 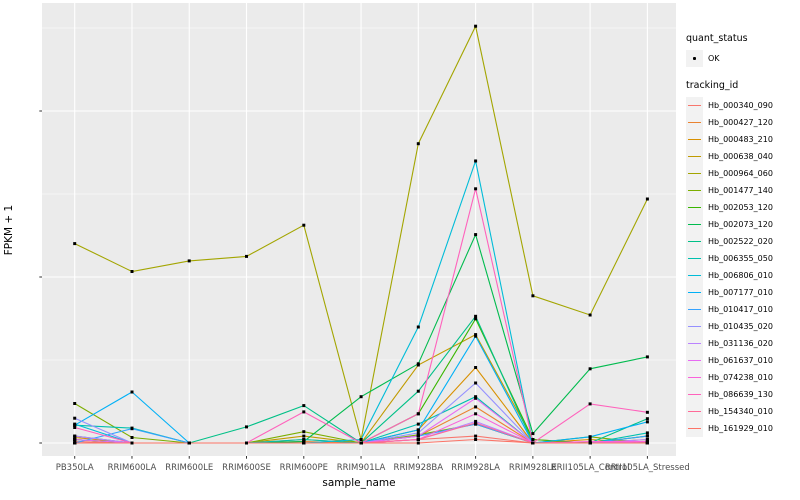 What do you see at coordinates (132, 468) in the screenshot?
I see `x-tick-label-RRIM600LA: RRIM600LA` at bounding box center [132, 468].